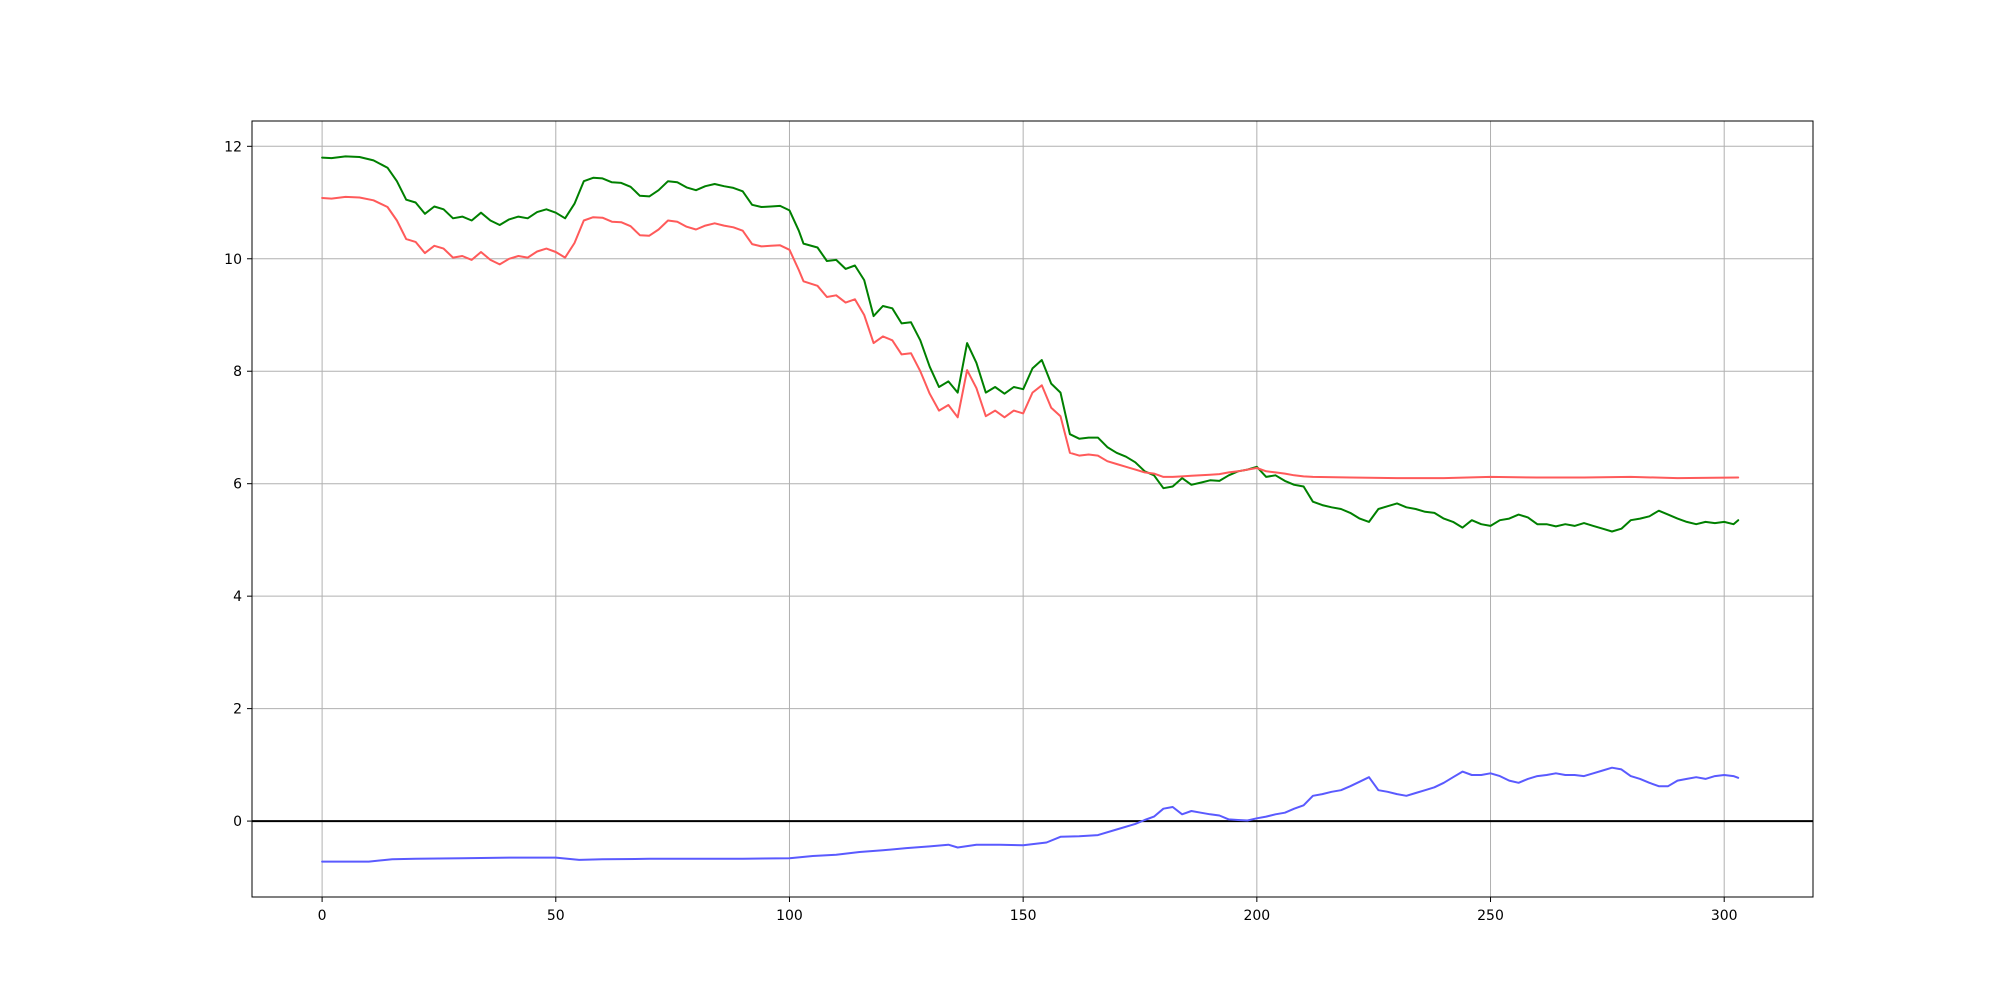 This screenshot has width=2000, height=1005. I want to click on x-tick-label: 0, so click(322, 916).